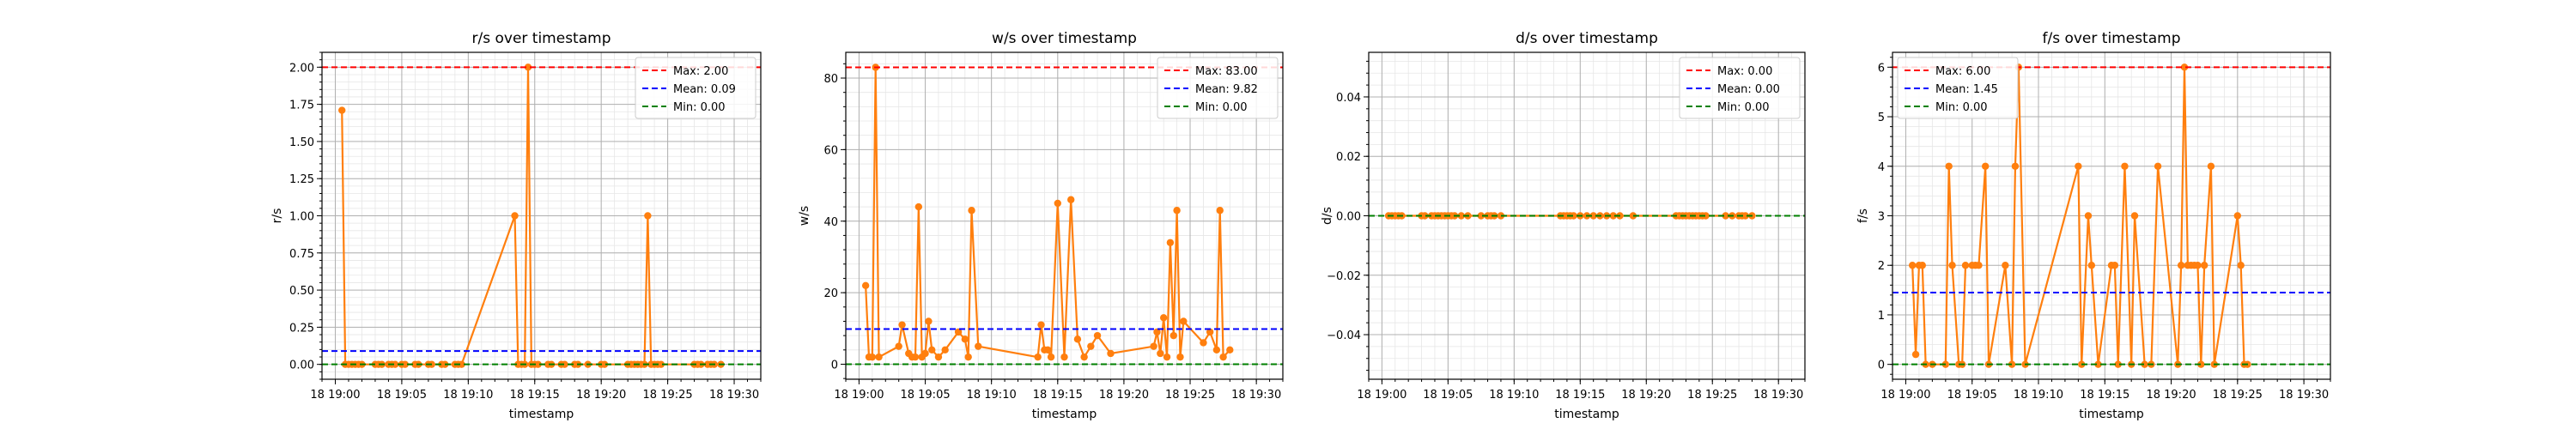 This screenshot has width=2576, height=429. What do you see at coordinates (1881, 68) in the screenshot?
I see `y-tick-label: 6` at bounding box center [1881, 68].